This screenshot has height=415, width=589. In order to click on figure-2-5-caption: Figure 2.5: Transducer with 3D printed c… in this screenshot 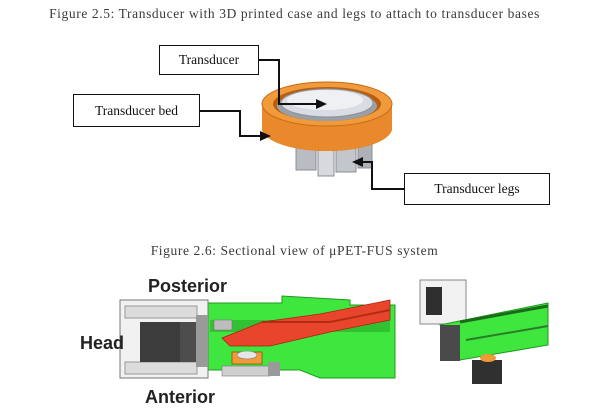, I will do `click(294, 13)`.